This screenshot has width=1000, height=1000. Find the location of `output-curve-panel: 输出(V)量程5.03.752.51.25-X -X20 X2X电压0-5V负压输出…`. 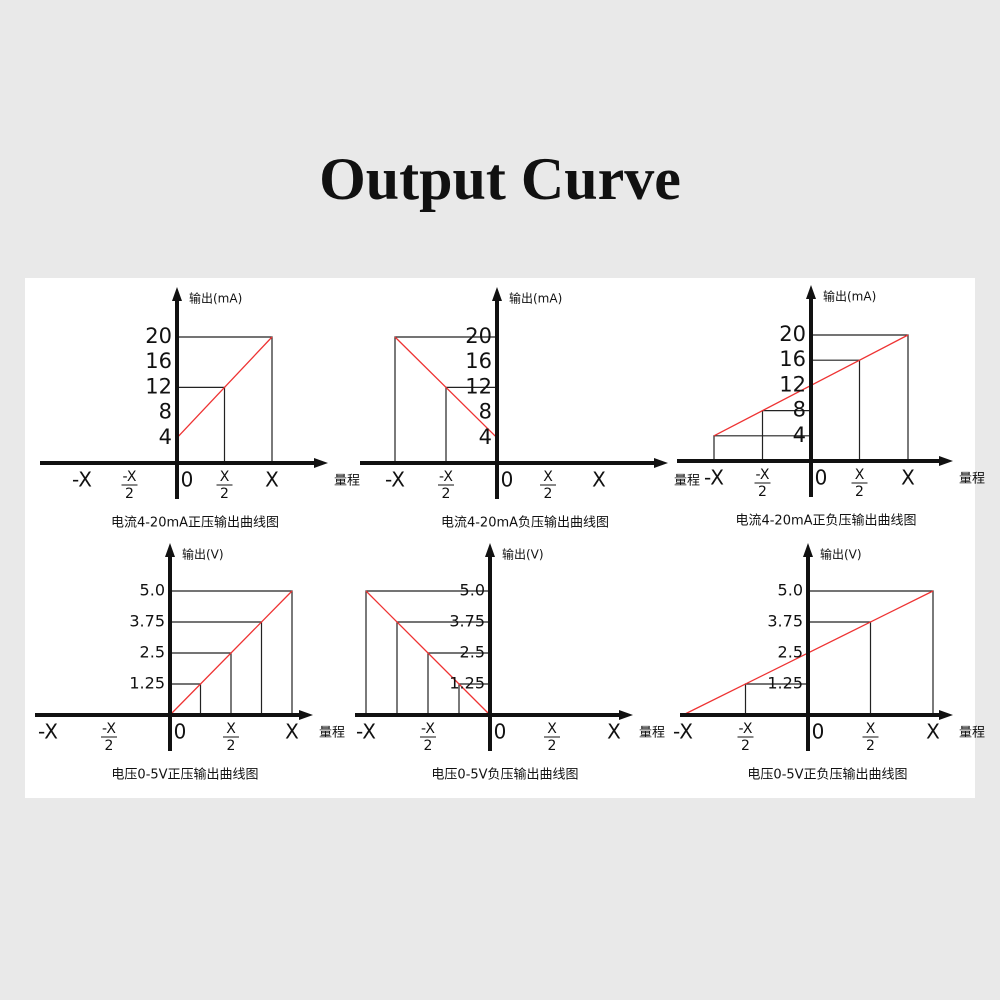

output-curve-panel: 输出(V)量程5.03.752.51.25-X -X20 X2X电压0-5V负压输出… is located at coordinates (510, 663).